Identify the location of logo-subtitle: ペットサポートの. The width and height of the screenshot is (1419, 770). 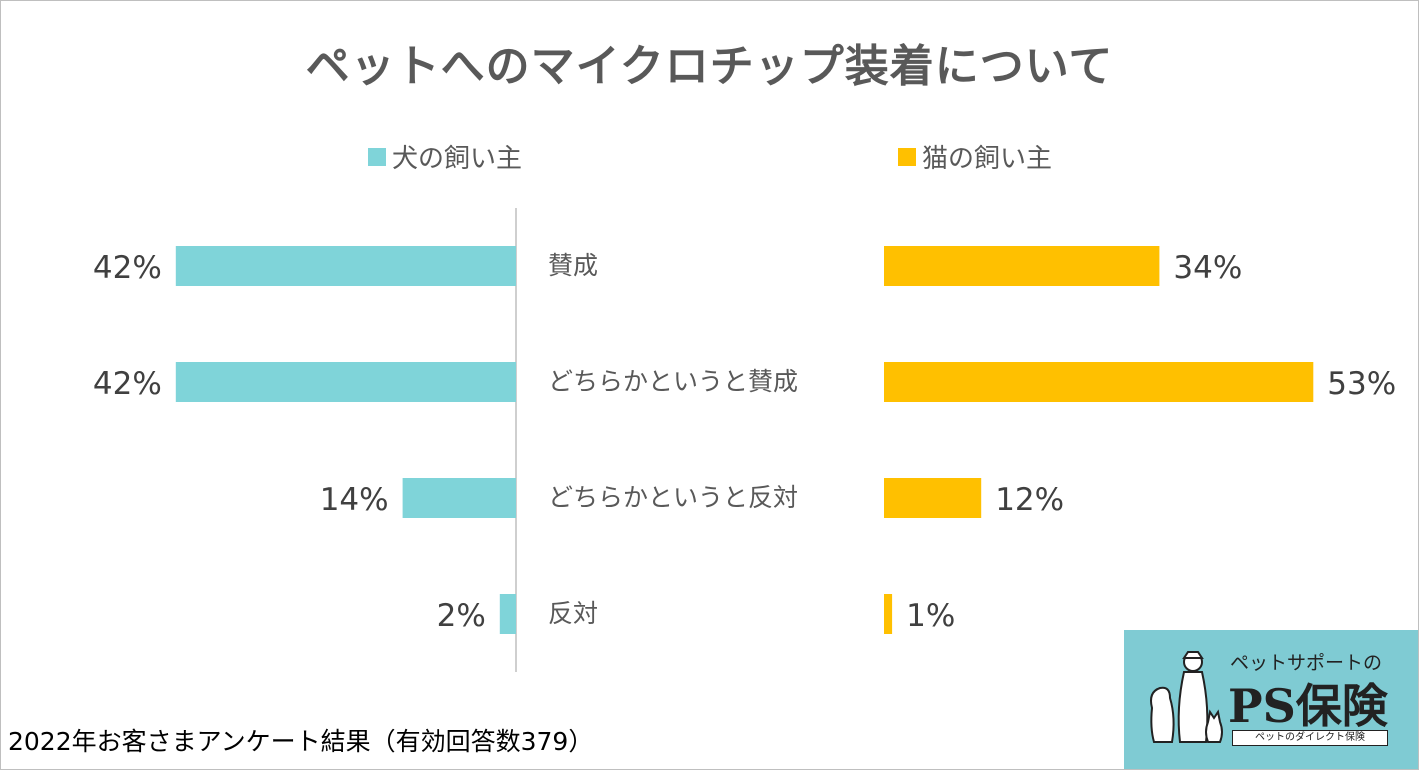
(1306, 663).